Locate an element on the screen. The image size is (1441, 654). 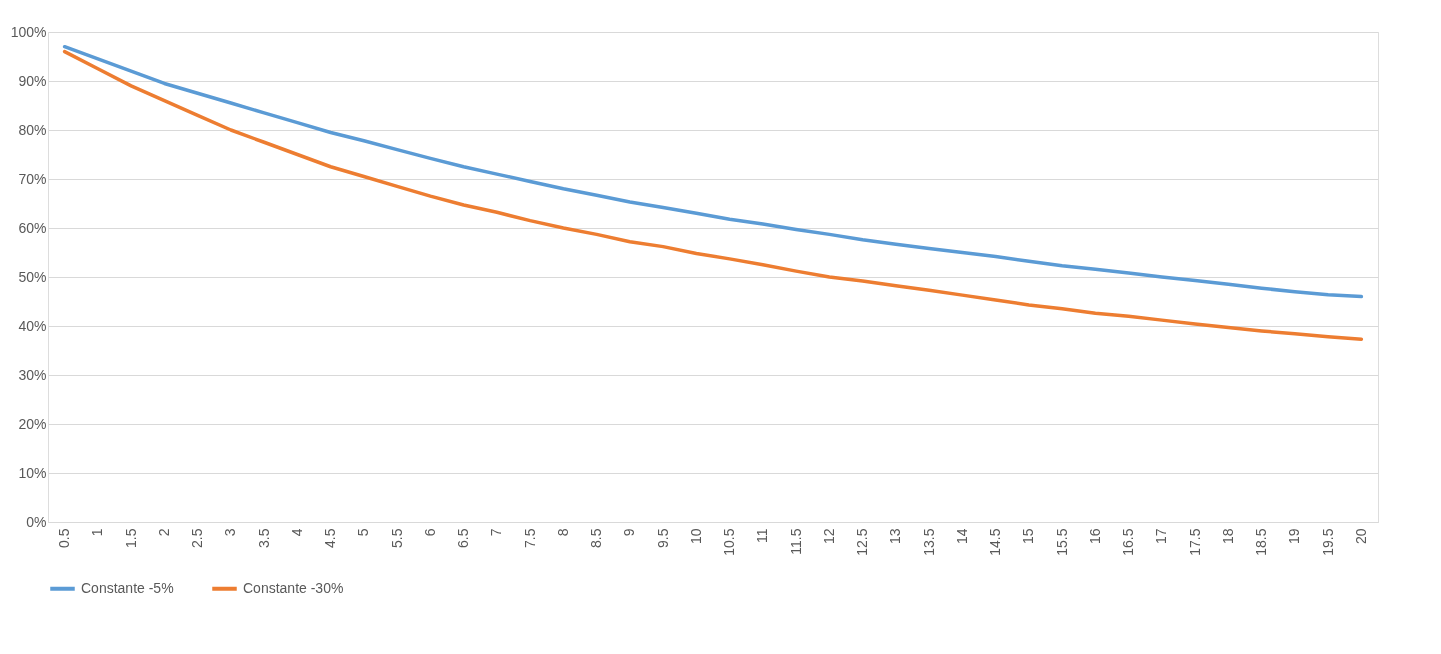
x-tick-label: 3 is located at coordinates (230, 532).